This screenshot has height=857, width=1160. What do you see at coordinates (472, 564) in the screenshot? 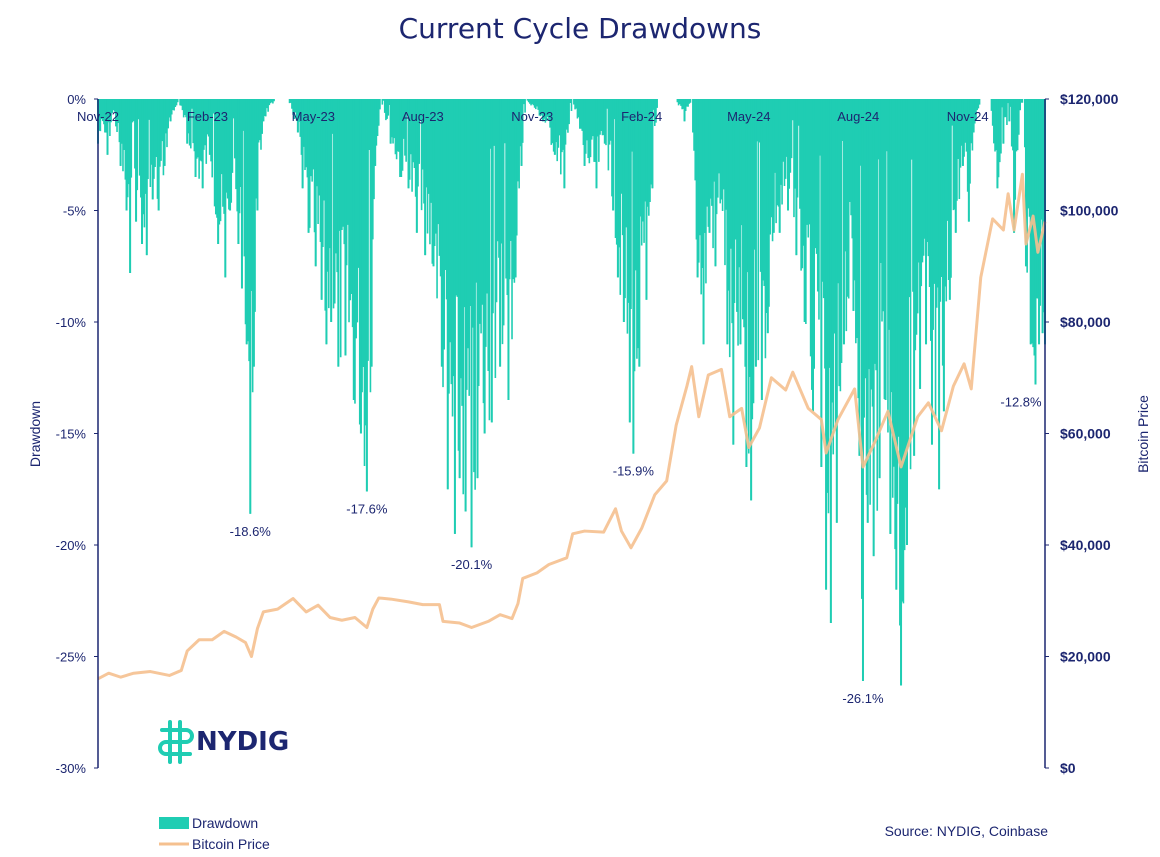
I see `drawdown-annotation: -20.1%` at bounding box center [472, 564].